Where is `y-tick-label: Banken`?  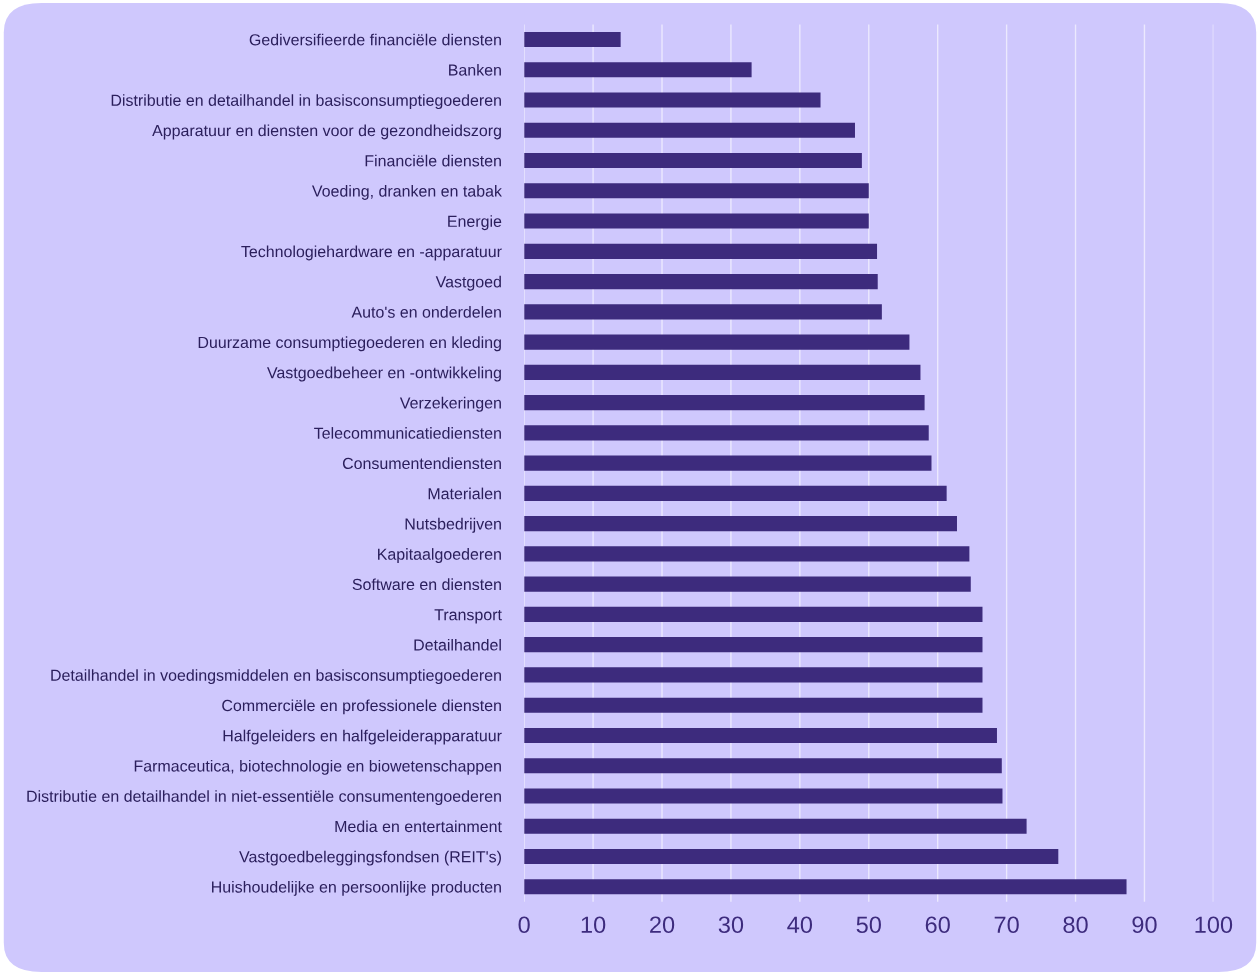
y-tick-label: Banken is located at coordinates (475, 69).